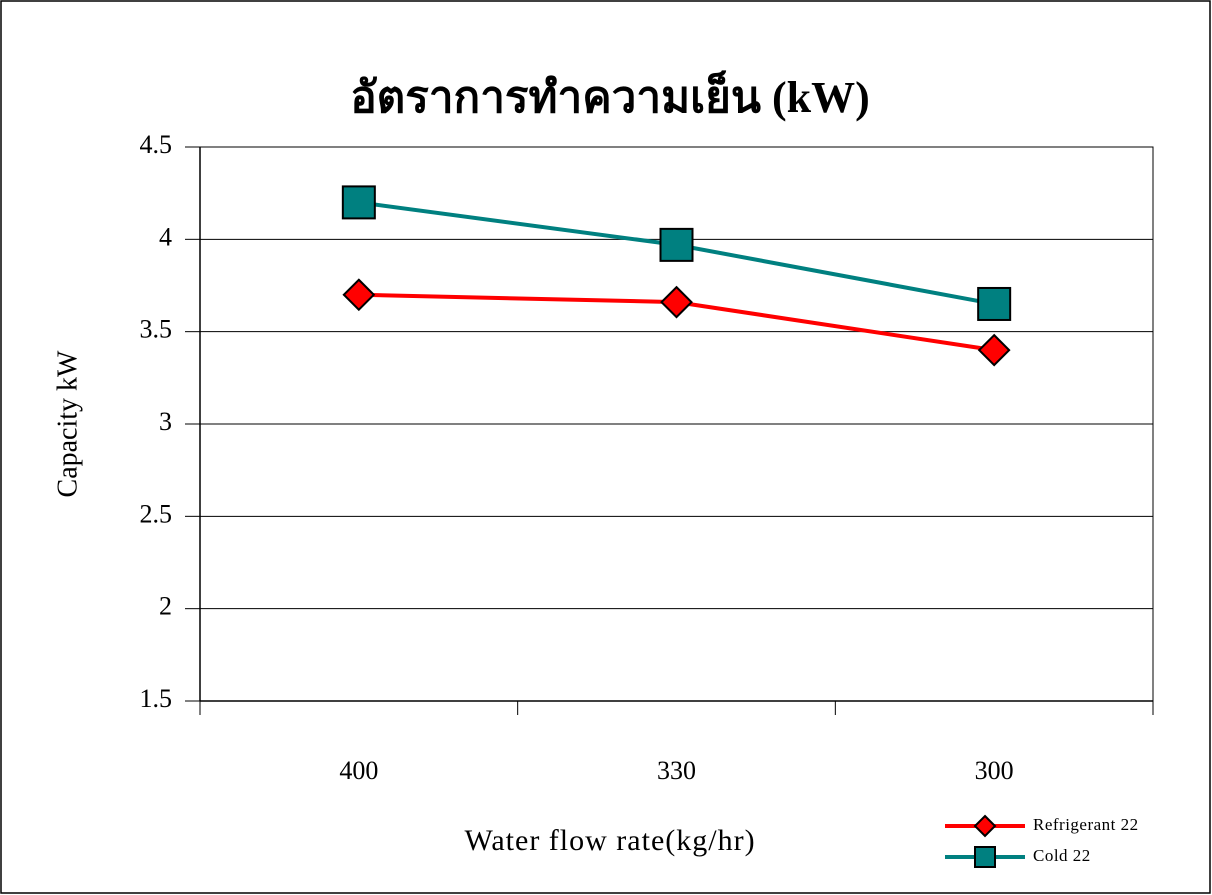  I want to click on y-tick-label: 2, so click(165, 606).